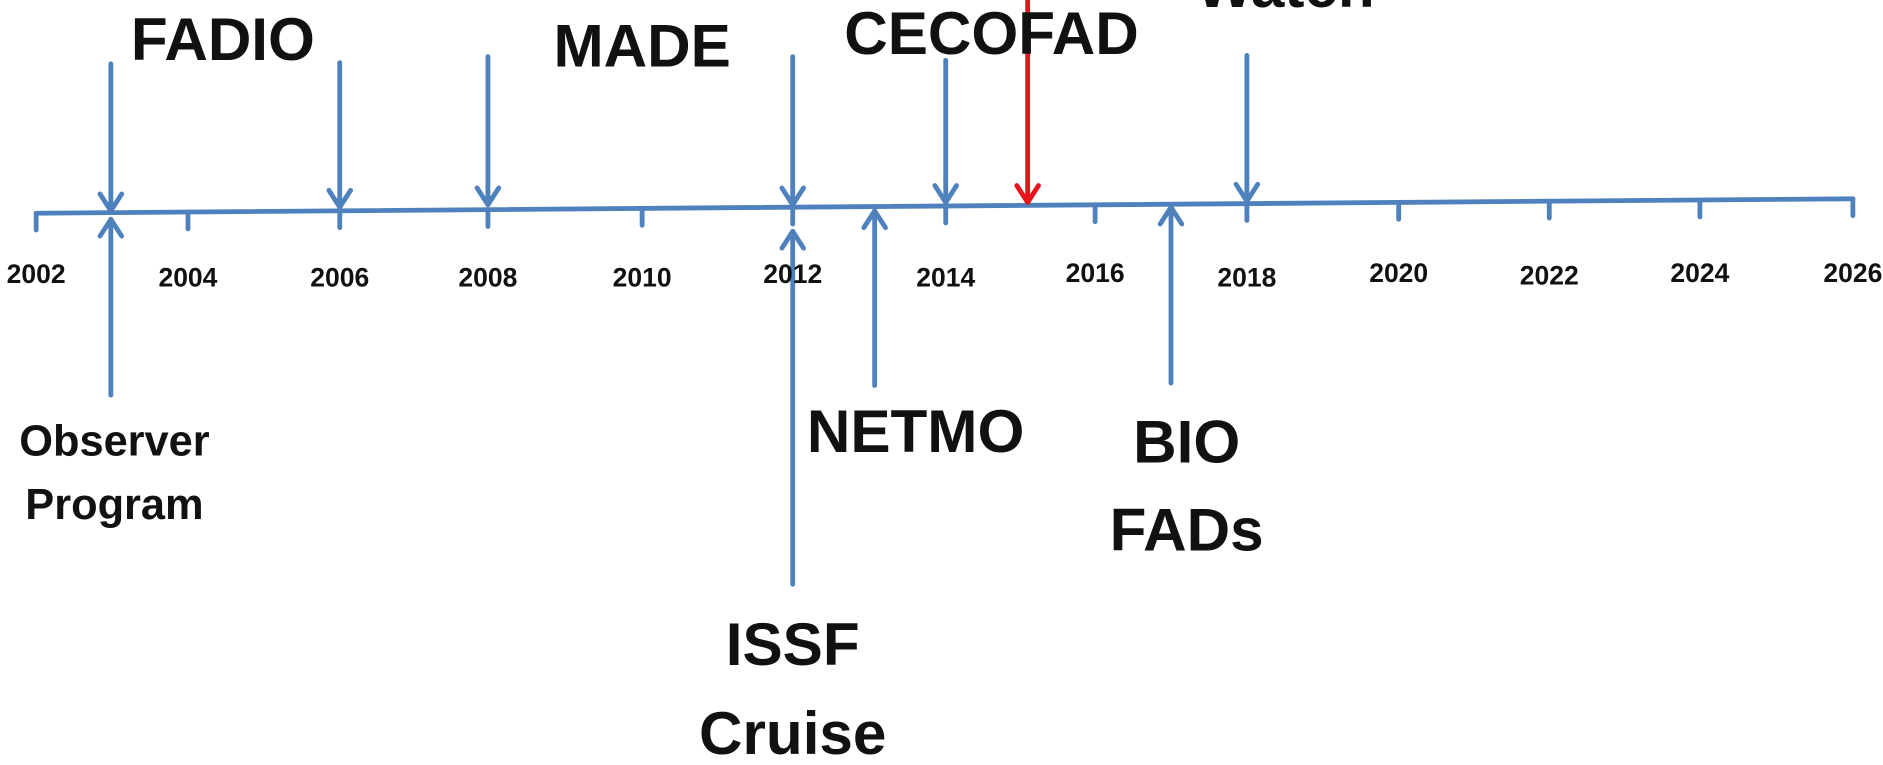  Describe the element at coordinates (1398, 273) in the screenshot. I see `year-label: 2020` at that location.